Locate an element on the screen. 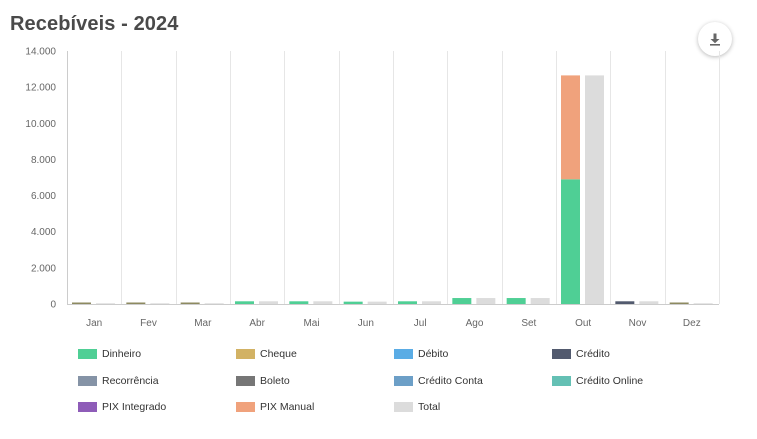 The image size is (757, 439). legend-item: Recorrência is located at coordinates (118, 381).